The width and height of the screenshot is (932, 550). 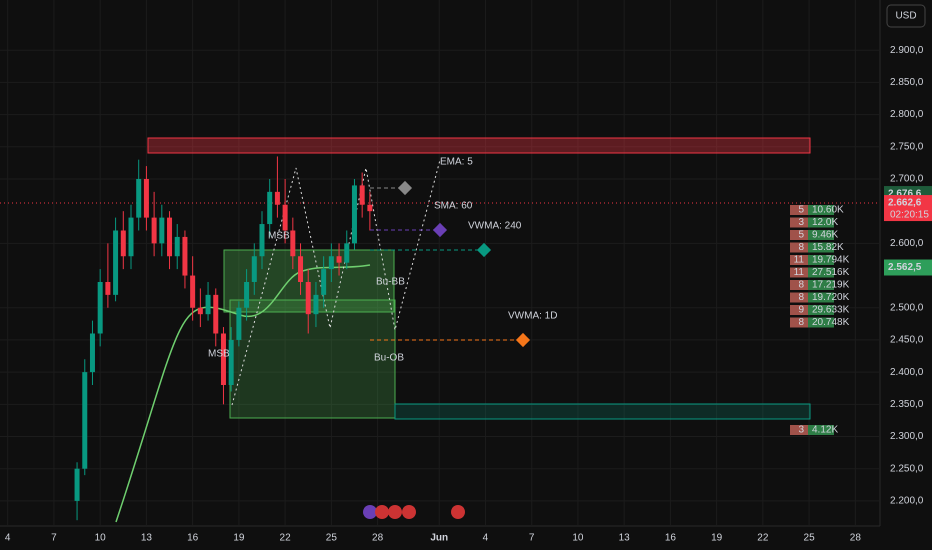 I want to click on profile-count: 3, so click(x=801, y=222).